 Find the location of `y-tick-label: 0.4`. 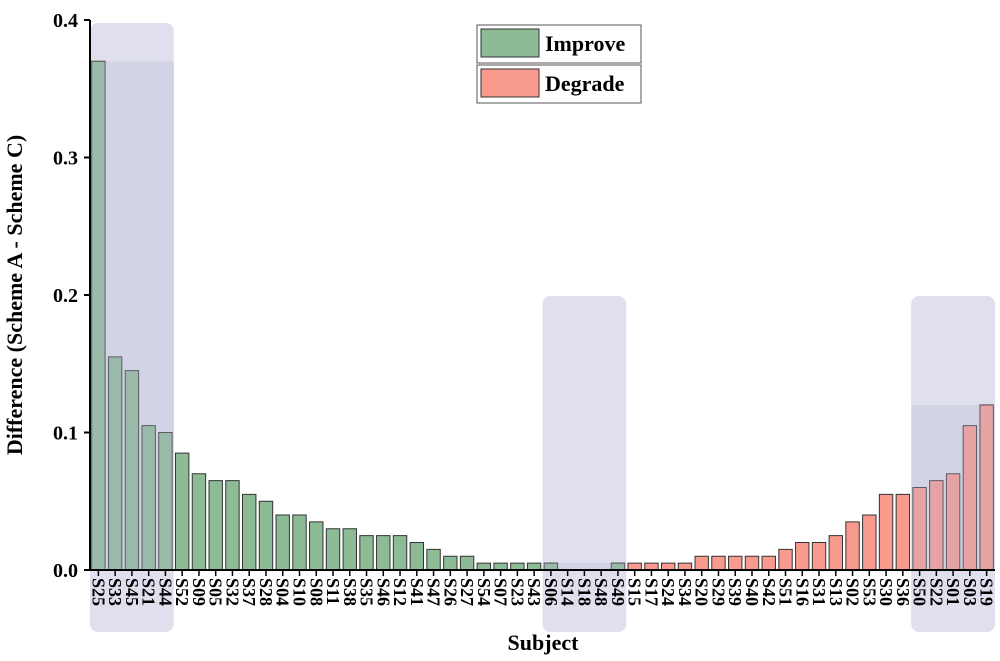

y-tick-label: 0.4 is located at coordinates (65, 21).